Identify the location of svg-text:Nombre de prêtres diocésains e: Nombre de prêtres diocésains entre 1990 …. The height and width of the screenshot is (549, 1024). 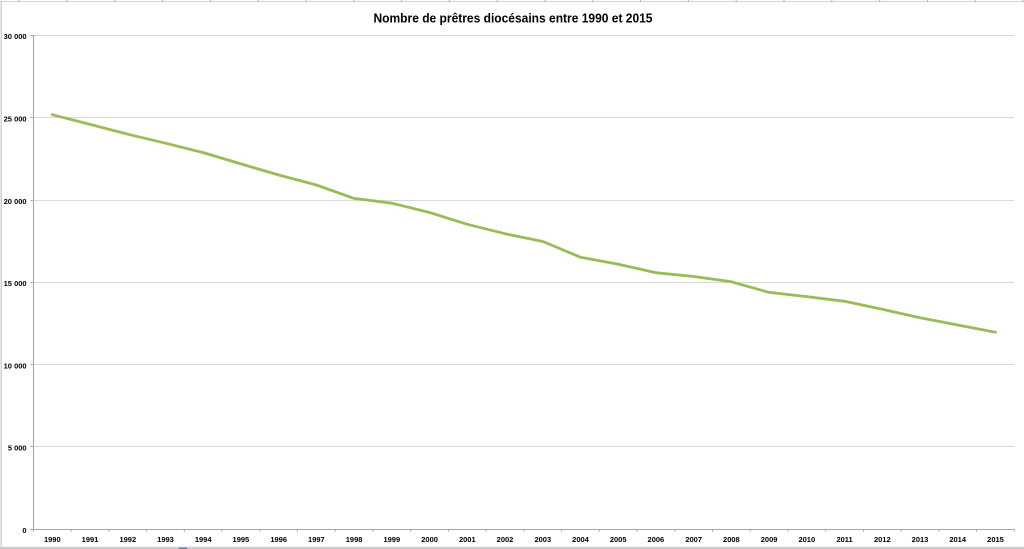
(513, 18).